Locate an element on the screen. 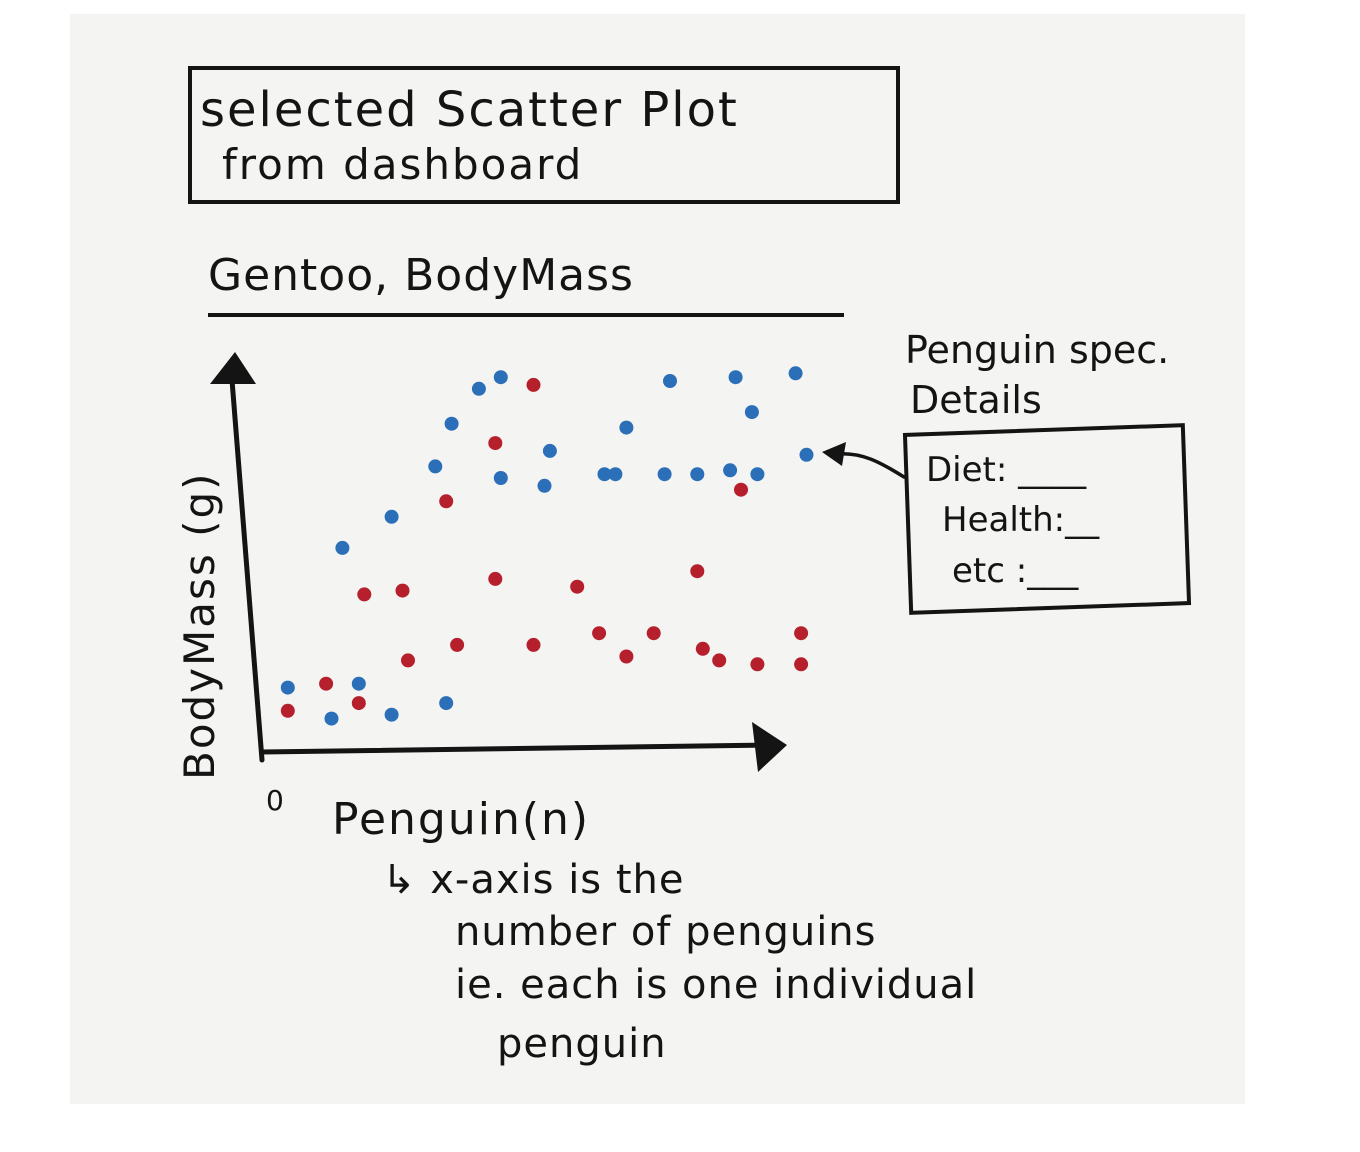  note-line-2: number of penguins is located at coordinates (666, 932).